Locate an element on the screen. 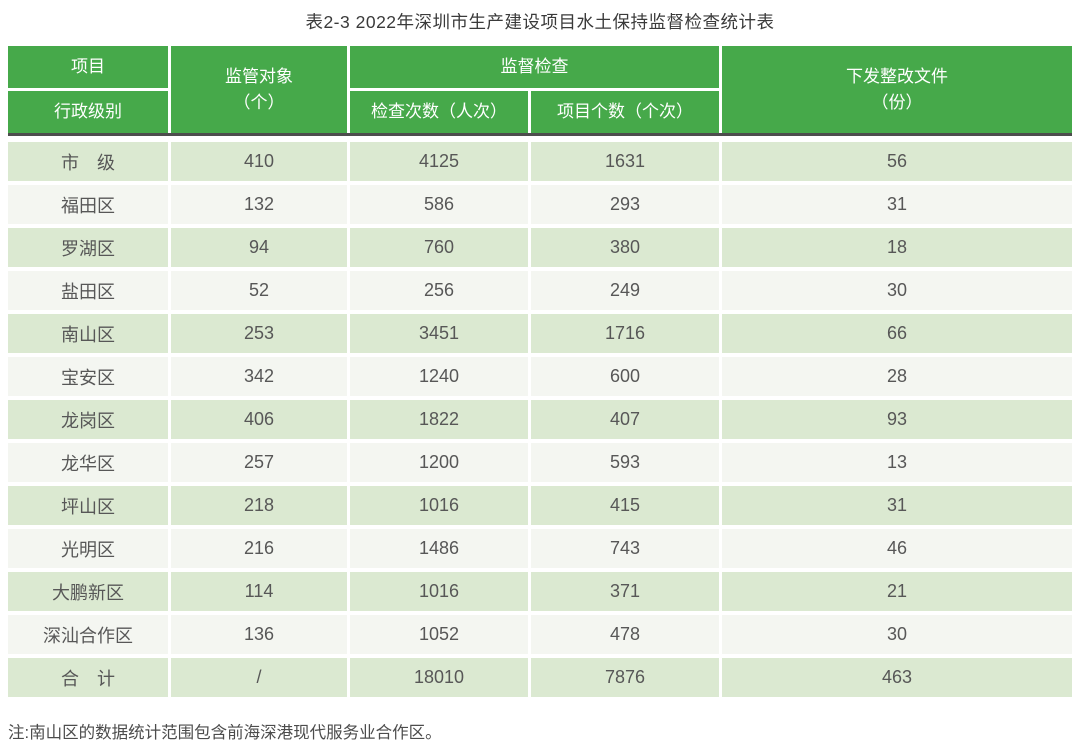 The image size is (1080, 745). header-supervised-objects: 监管对象 （个） is located at coordinates (259, 89).